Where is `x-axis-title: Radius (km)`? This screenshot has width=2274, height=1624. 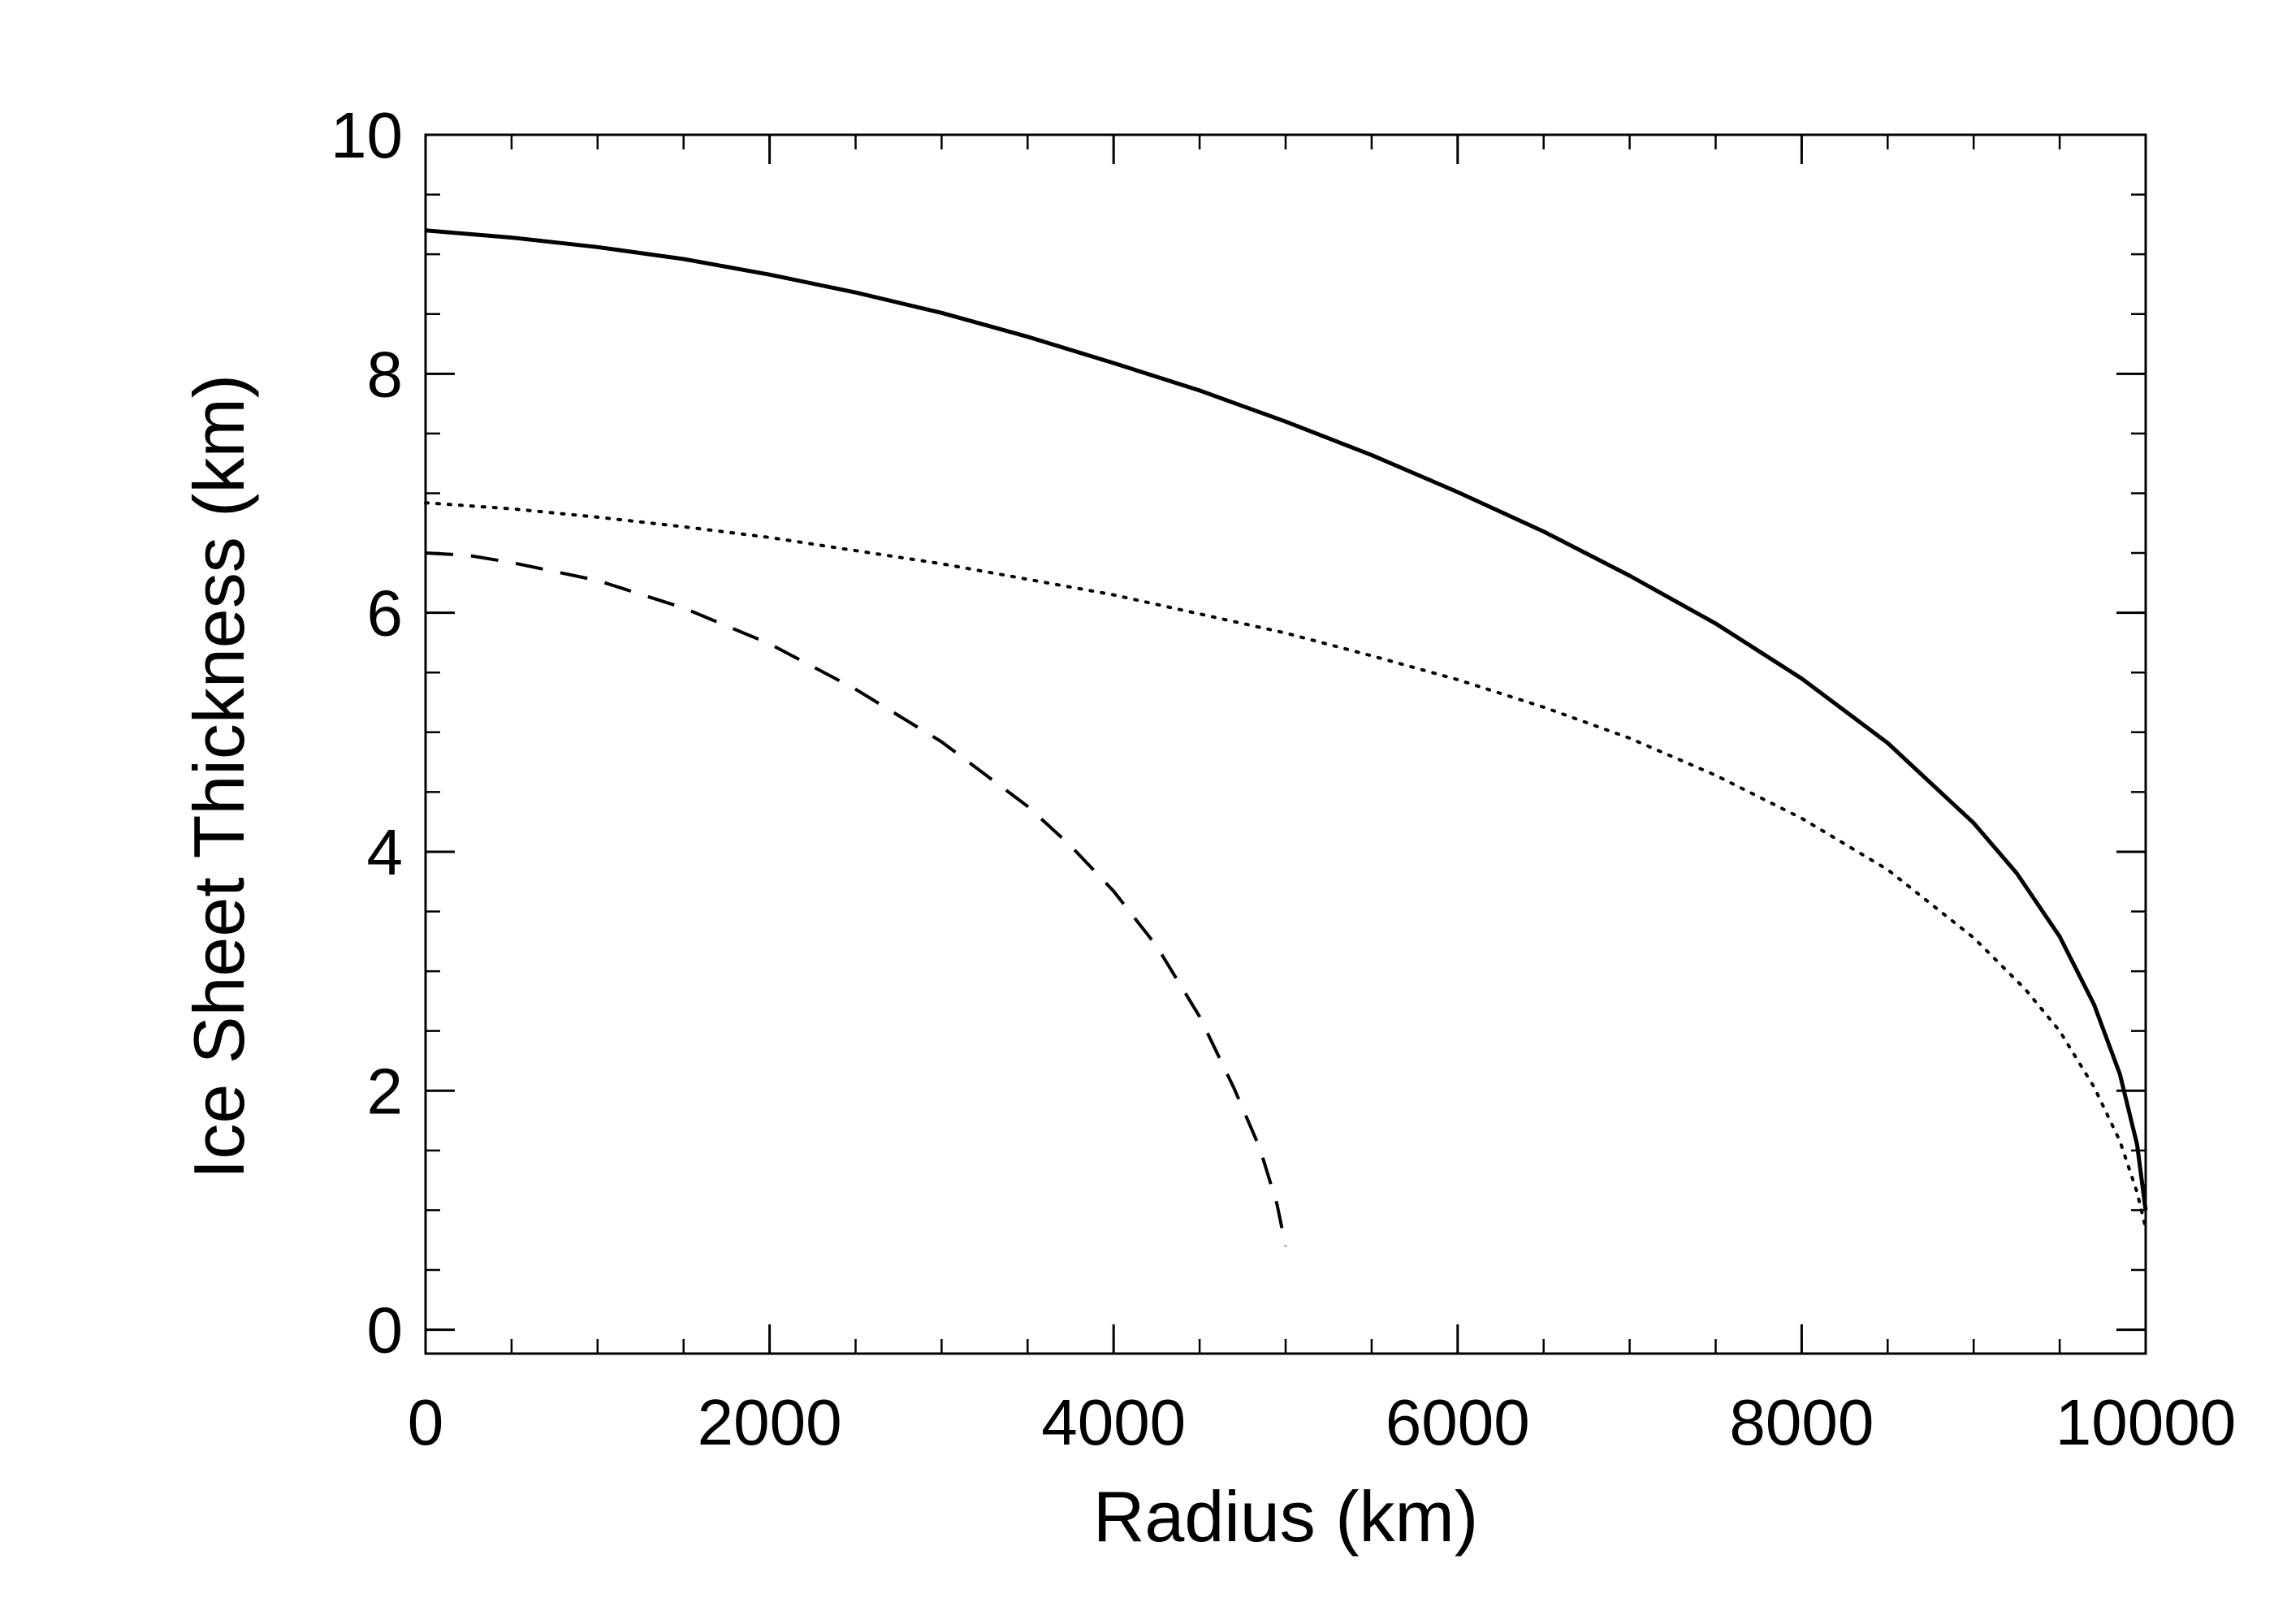
x-axis-title: Radius (km) is located at coordinates (1285, 1517).